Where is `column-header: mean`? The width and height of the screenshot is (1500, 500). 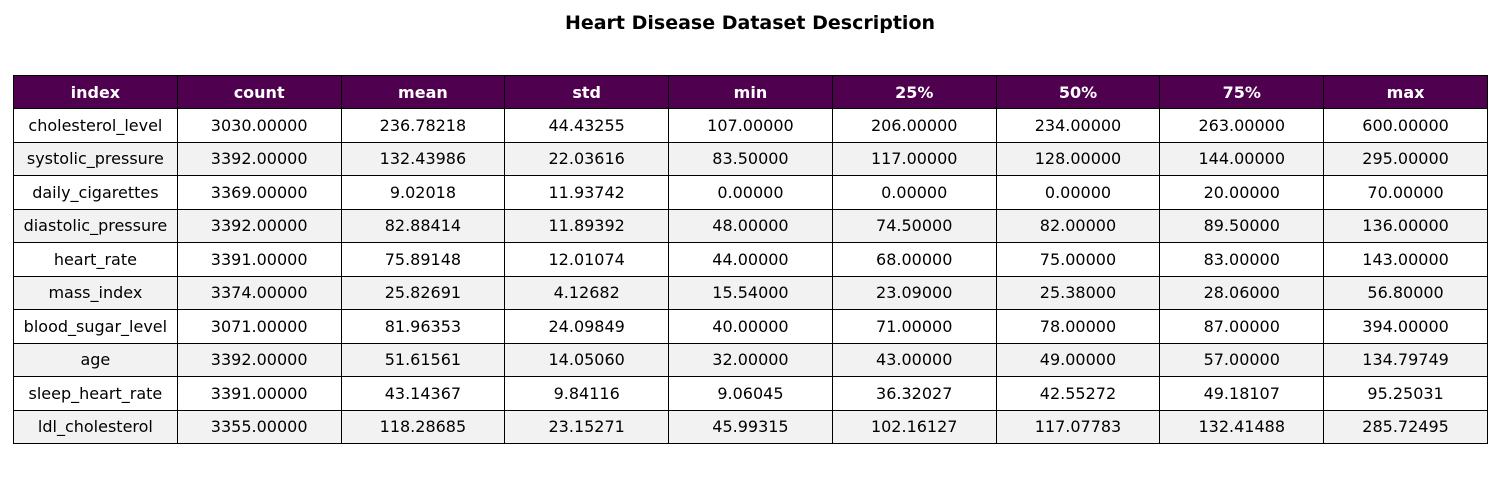 column-header: mean is located at coordinates (423, 92).